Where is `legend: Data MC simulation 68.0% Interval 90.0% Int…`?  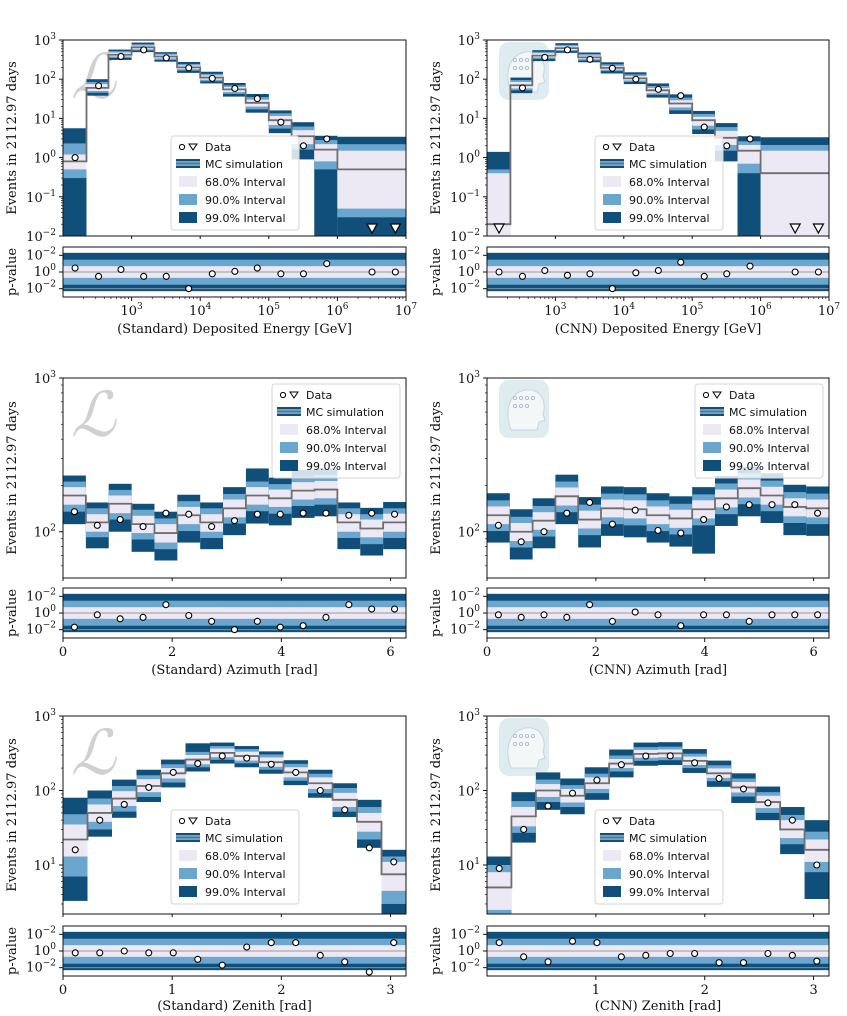
legend: Data MC simulation 68.0% Interval 90.0% Int… is located at coordinates (235, 857).